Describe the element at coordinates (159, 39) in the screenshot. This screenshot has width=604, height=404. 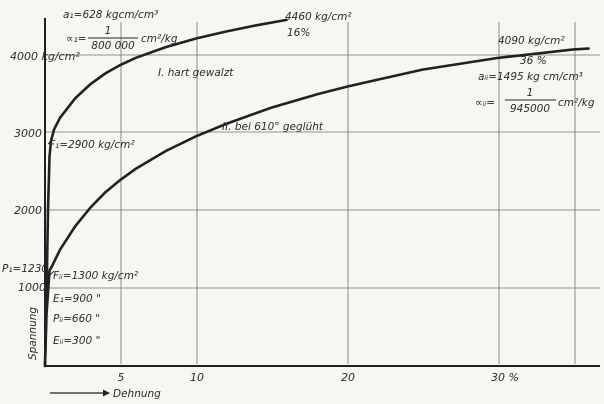
I see `alpha1-unit: cm²/kg` at that location.